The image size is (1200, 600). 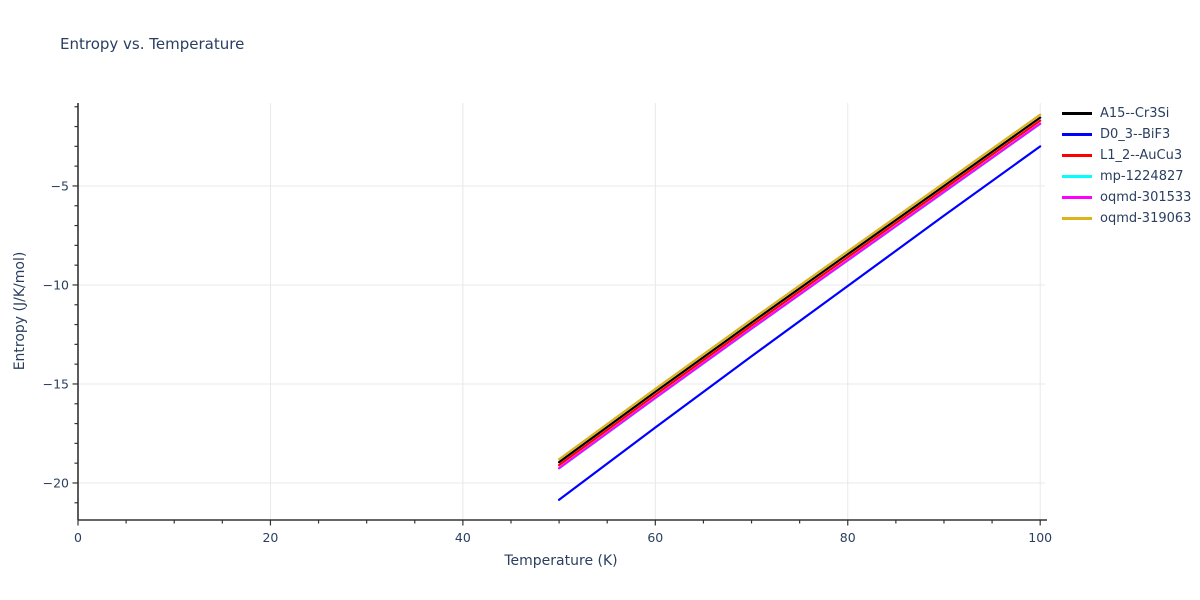 What do you see at coordinates (78, 537) in the screenshot?
I see `x-tick-label: 0` at bounding box center [78, 537].